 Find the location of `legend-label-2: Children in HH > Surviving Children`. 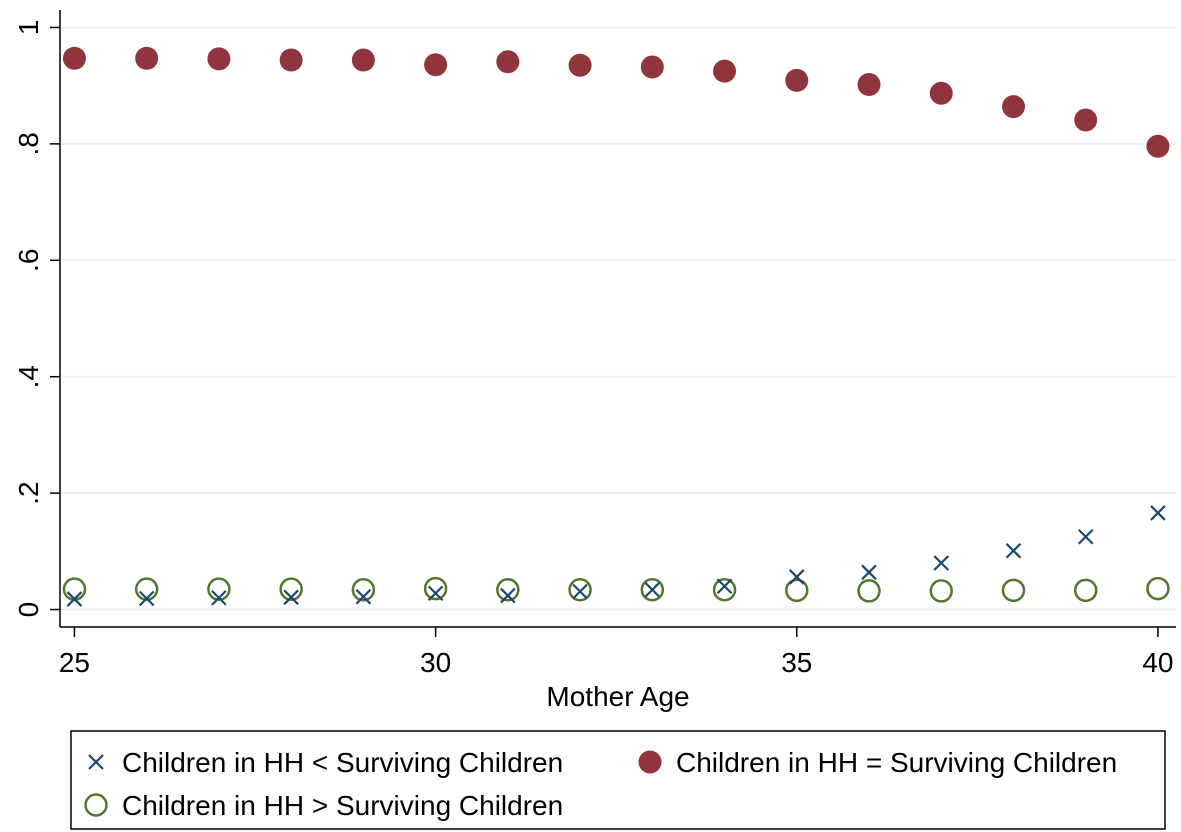

legend-label-2: Children in HH > Surviving Children is located at coordinates (342, 805).